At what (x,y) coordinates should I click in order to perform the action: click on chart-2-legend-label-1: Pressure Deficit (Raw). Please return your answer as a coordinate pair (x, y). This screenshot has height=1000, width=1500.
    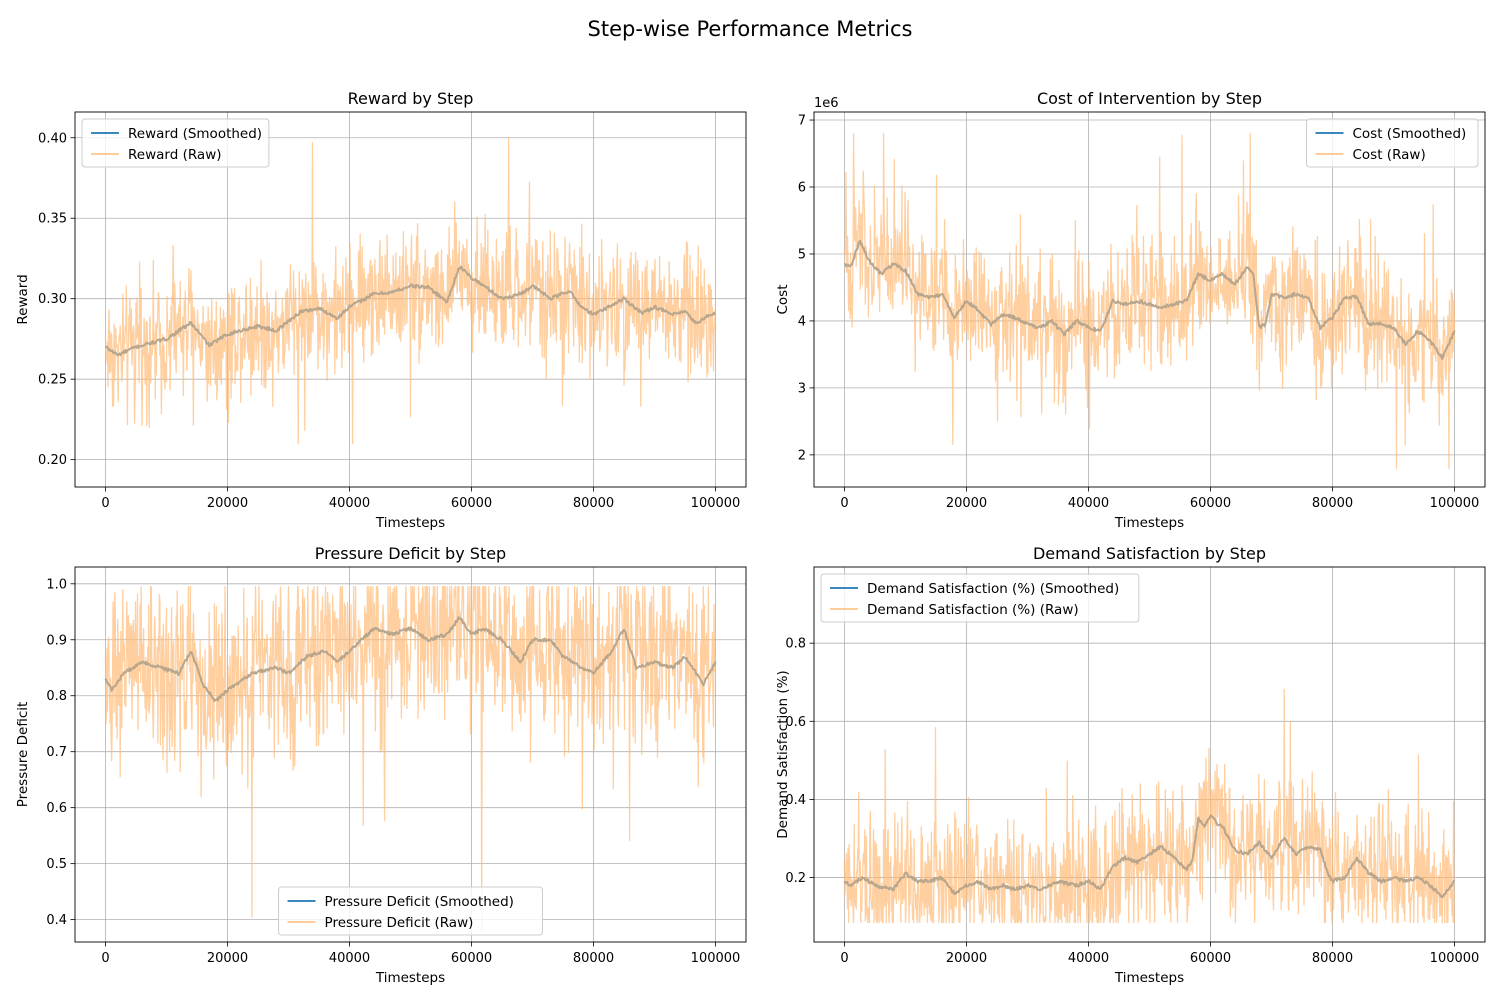
    Looking at the image, I should click on (399, 923).